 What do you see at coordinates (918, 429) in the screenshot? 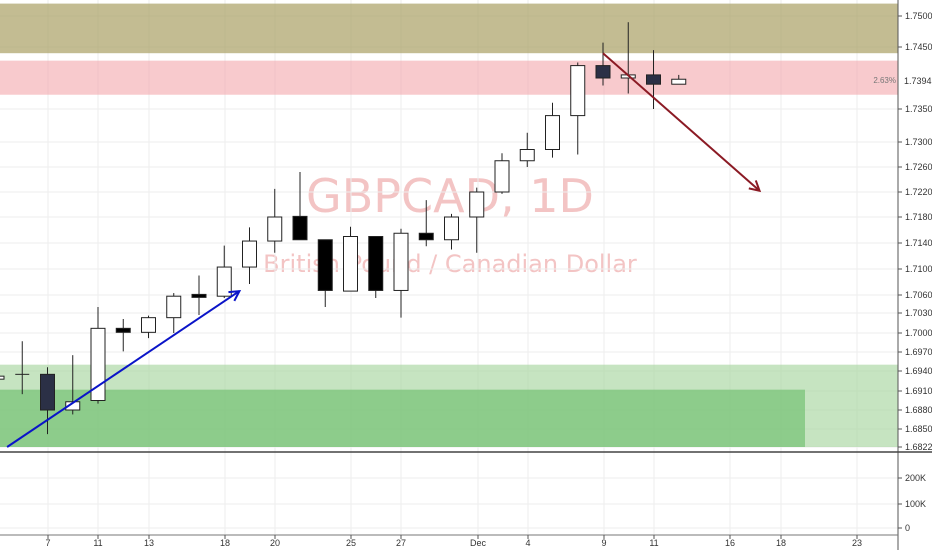
I see `price-tick-label: 1.68500` at bounding box center [918, 429].